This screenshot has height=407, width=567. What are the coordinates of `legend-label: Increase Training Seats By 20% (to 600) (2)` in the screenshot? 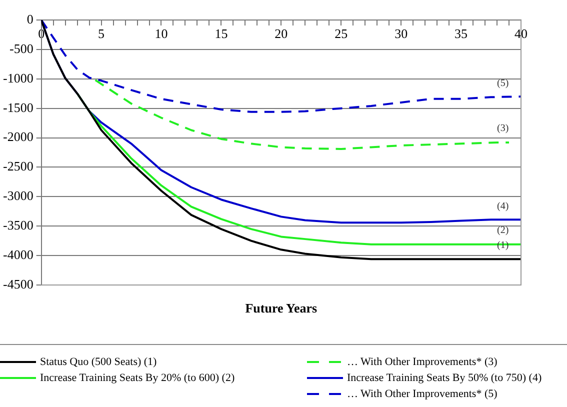 It's located at (137, 378).